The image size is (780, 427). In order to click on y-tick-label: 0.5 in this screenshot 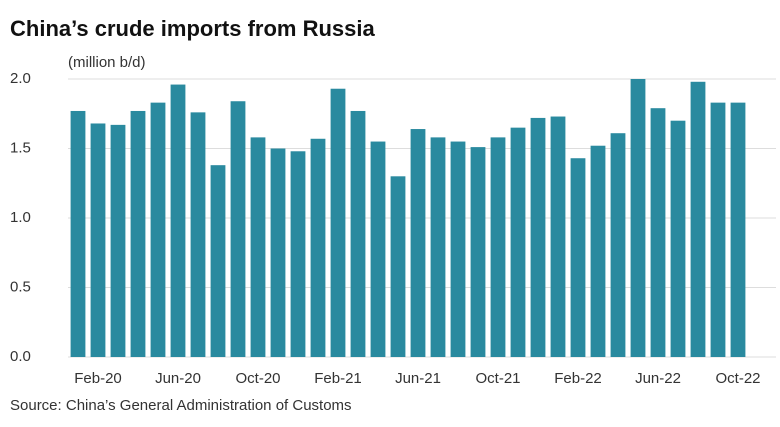, I will do `click(20, 286)`.